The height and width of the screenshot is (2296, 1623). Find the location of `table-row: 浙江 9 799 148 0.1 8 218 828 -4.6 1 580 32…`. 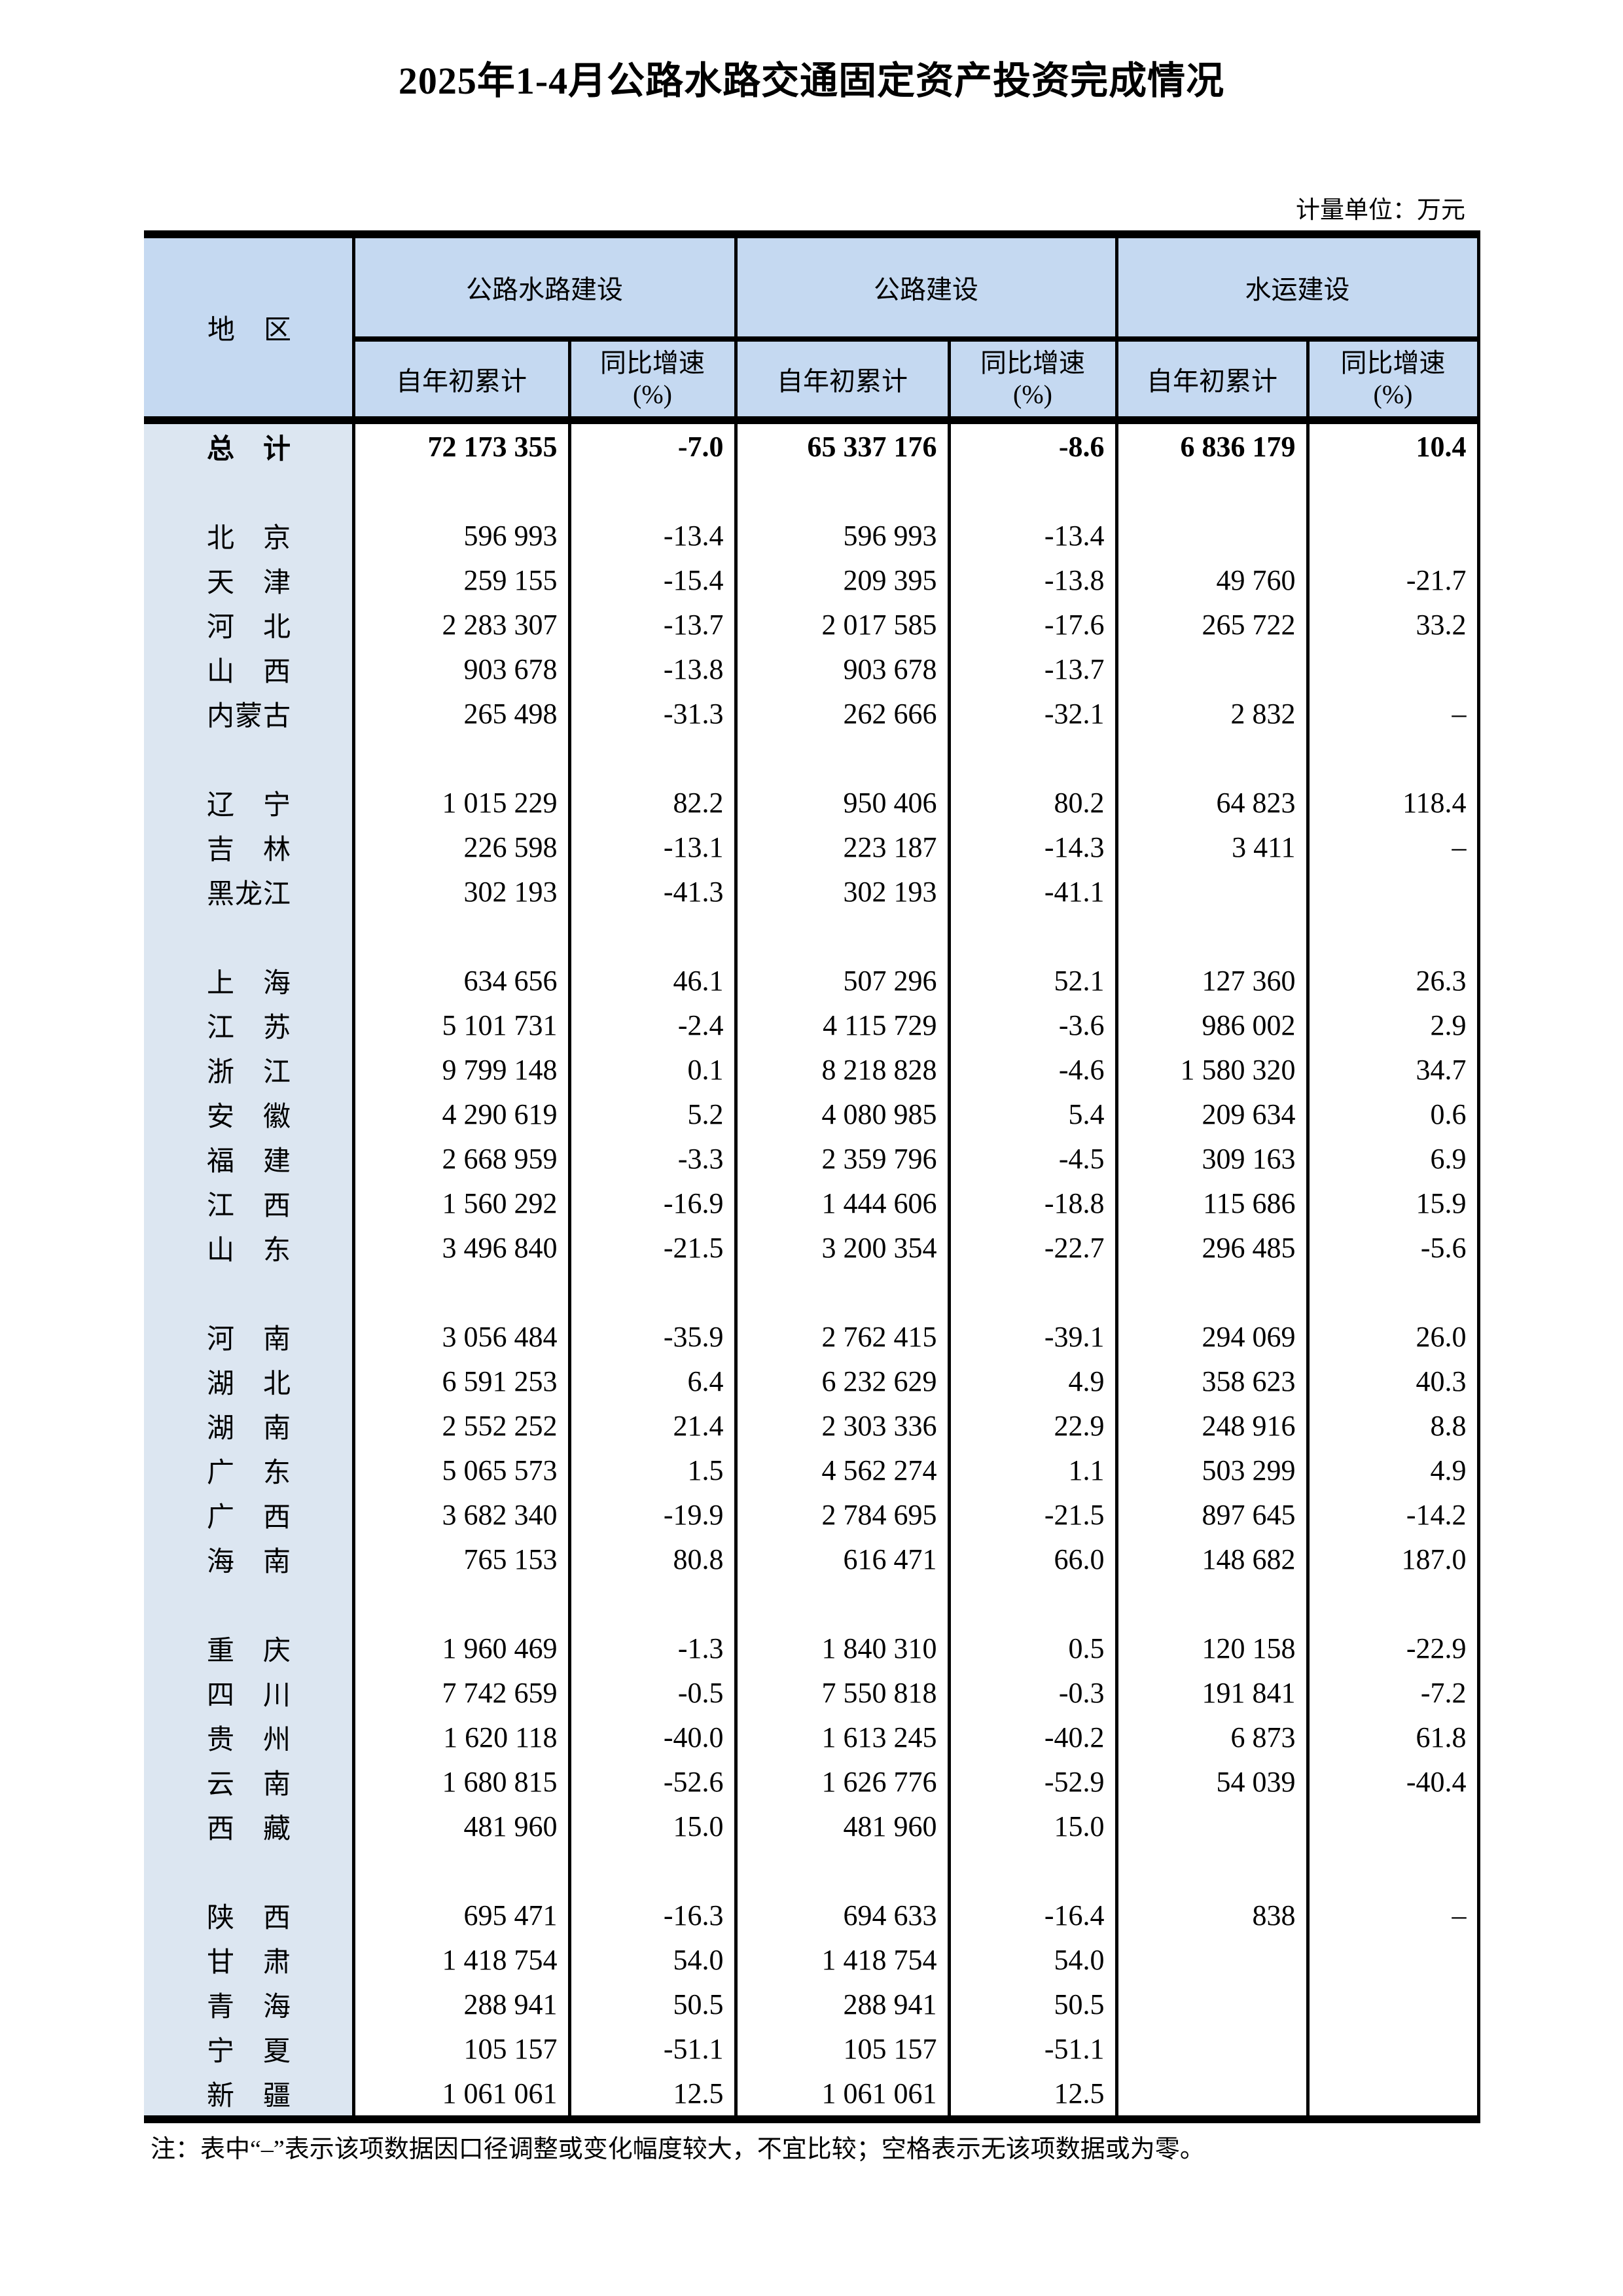

table-row: 浙江 9 799 148 0.1 8 218 828 -4.6 1 580 32… is located at coordinates (812, 1069).